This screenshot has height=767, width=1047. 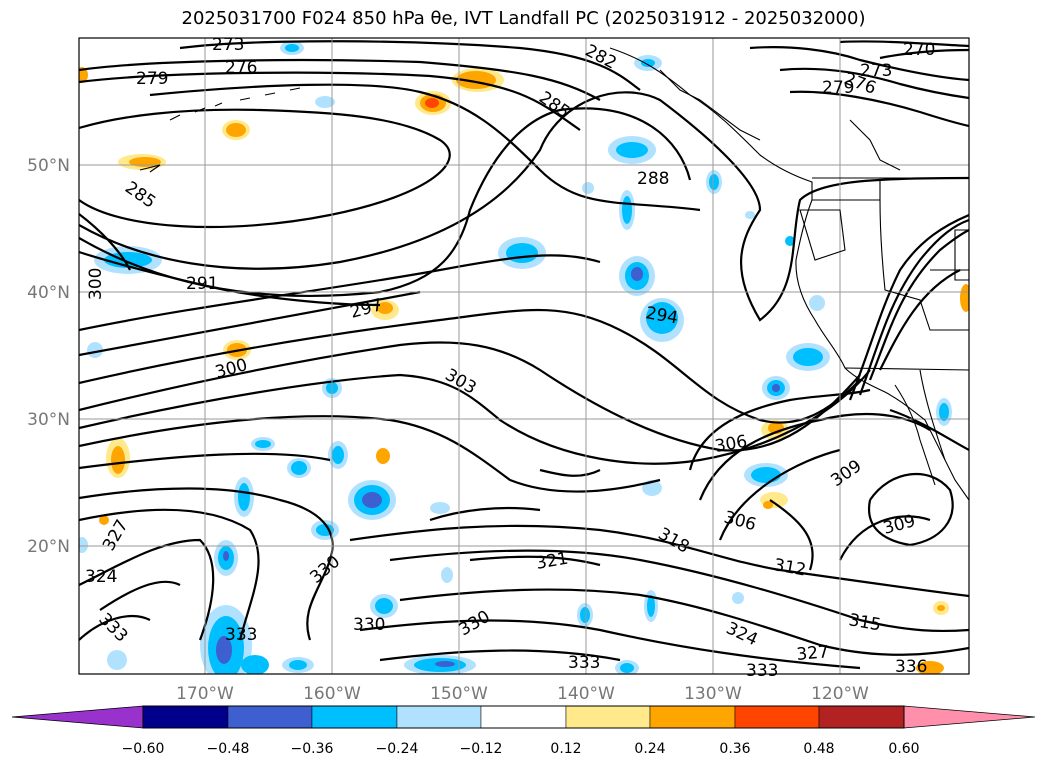 What do you see at coordinates (969, 717) in the screenshot?
I see `colorbar-extend-right` at bounding box center [969, 717].